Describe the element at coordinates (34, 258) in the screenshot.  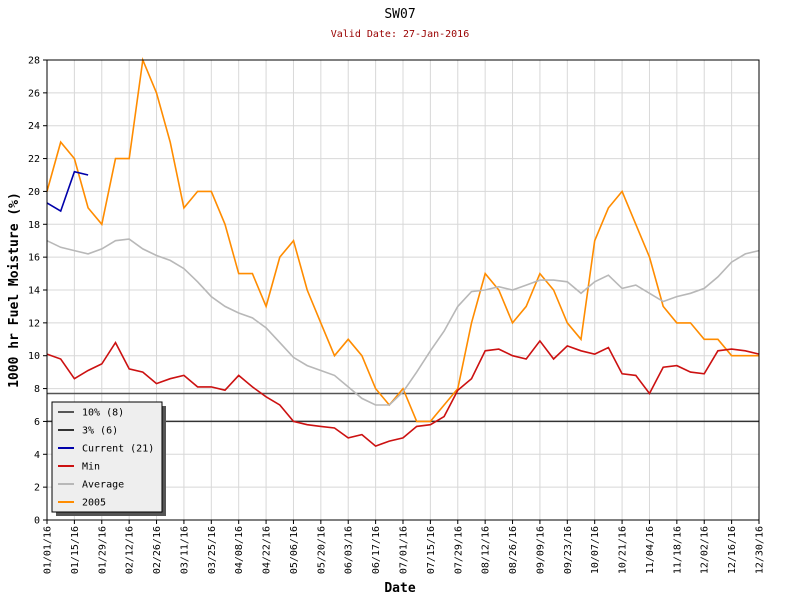
I see `y-tick-label: 16` at that location.